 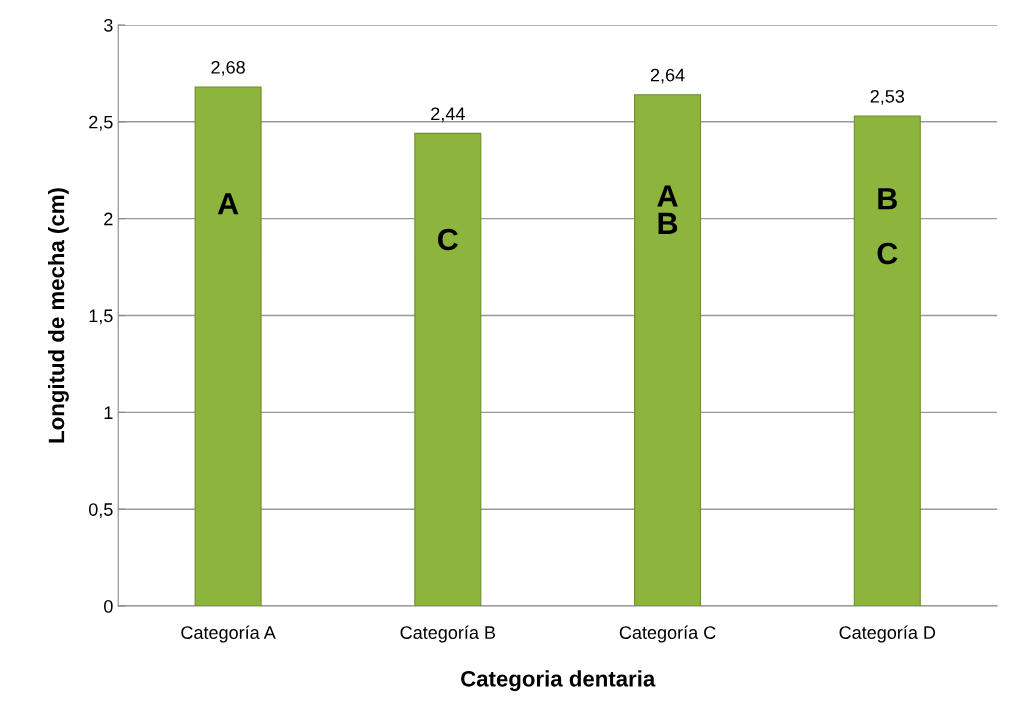 I want to click on data-label: 2,53, so click(x=887, y=97).